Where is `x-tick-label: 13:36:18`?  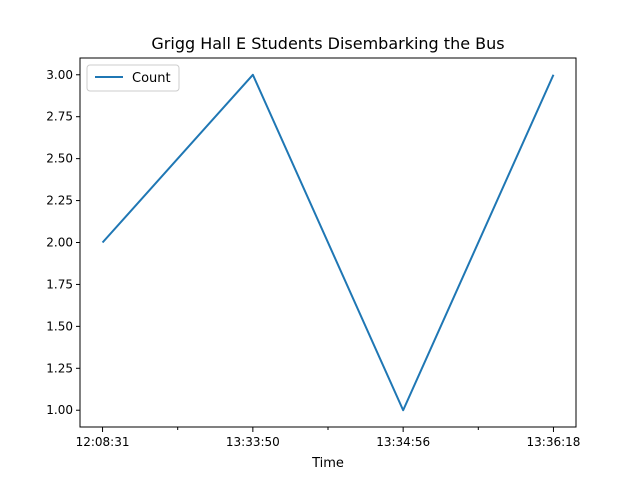
x-tick-label: 13:36:18 is located at coordinates (554, 442).